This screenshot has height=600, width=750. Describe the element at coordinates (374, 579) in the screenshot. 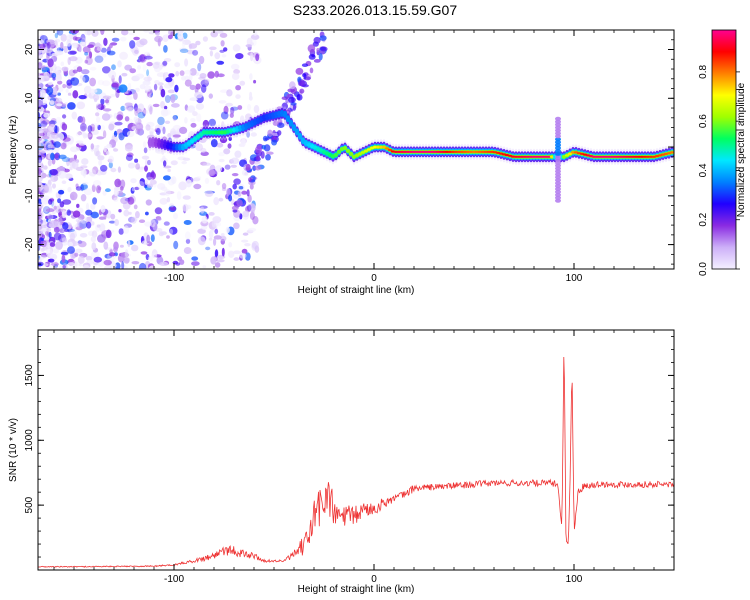

I see `snr-x-tick-label: 0` at that location.